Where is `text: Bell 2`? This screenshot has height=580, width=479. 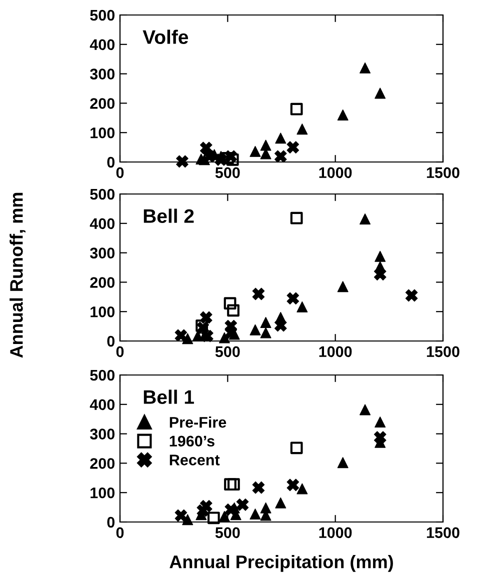
text: Bell 2 is located at coordinates (169, 215).